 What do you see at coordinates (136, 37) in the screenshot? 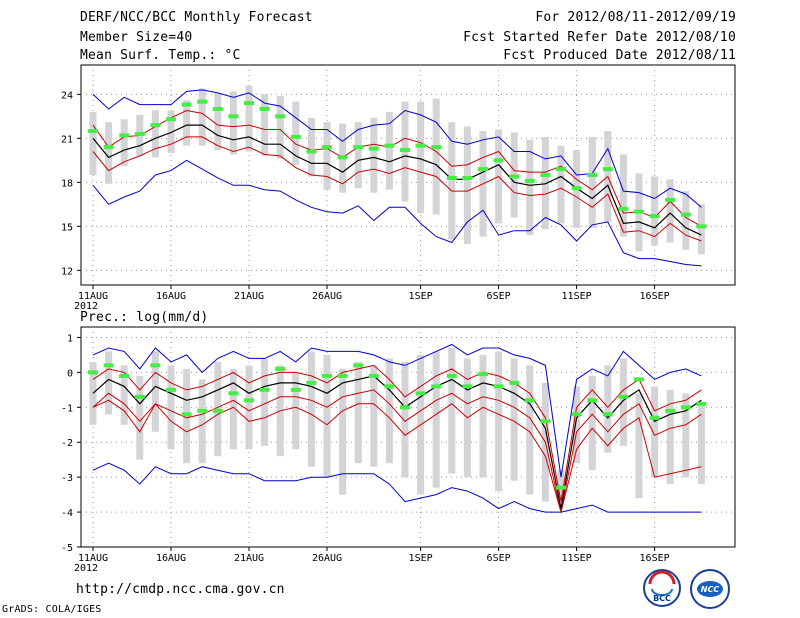
I see `member-size: Member Size=40` at bounding box center [136, 37].